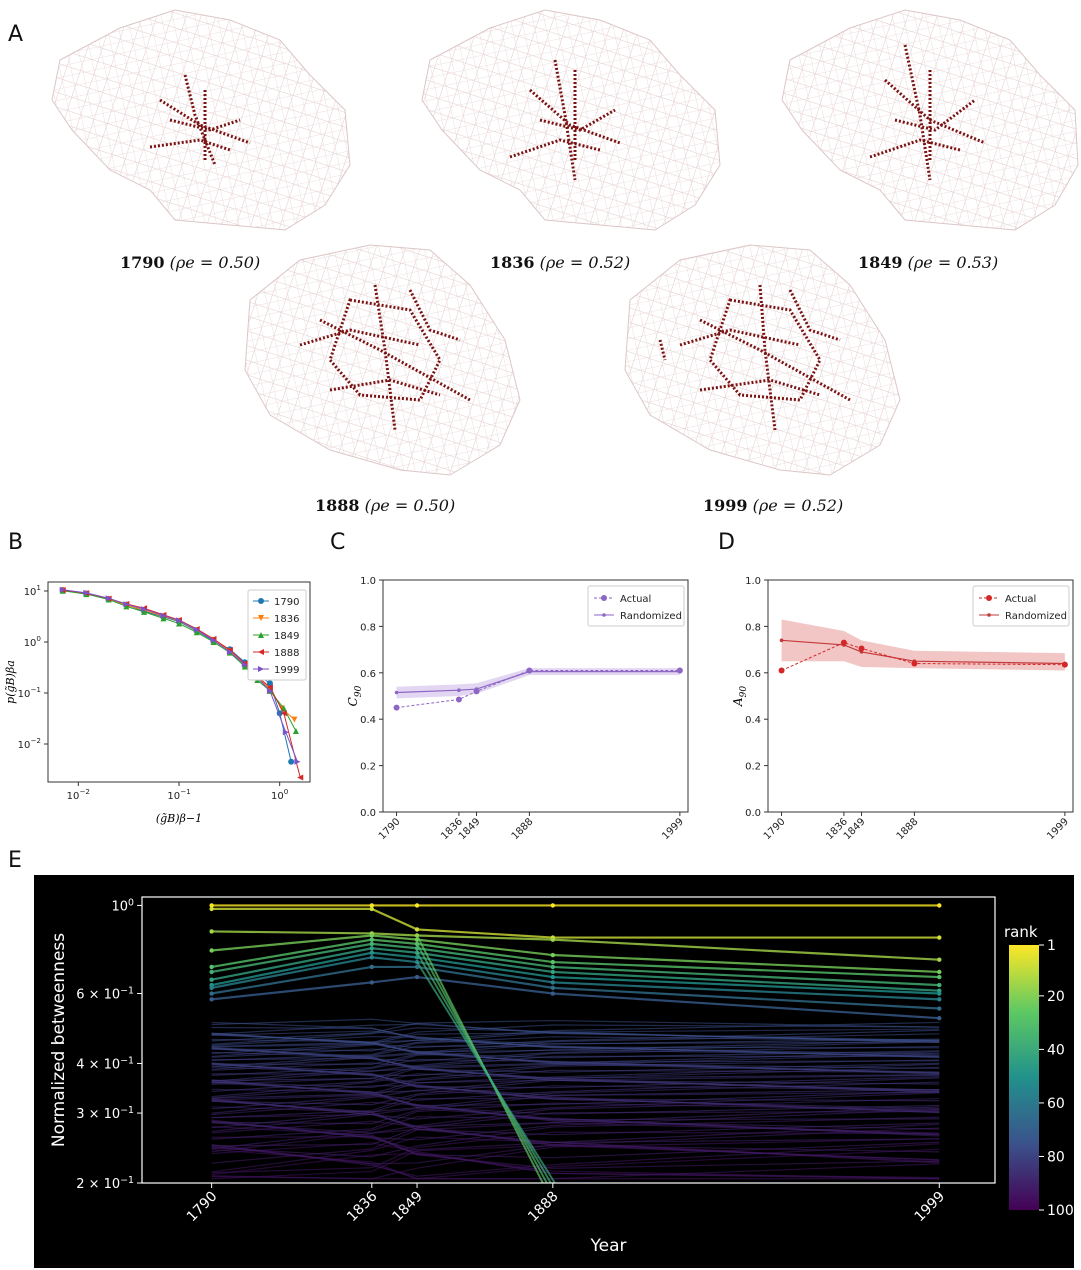 The height and width of the screenshot is (1270, 1081). I want to click on panel-label-d: D, so click(726, 542).